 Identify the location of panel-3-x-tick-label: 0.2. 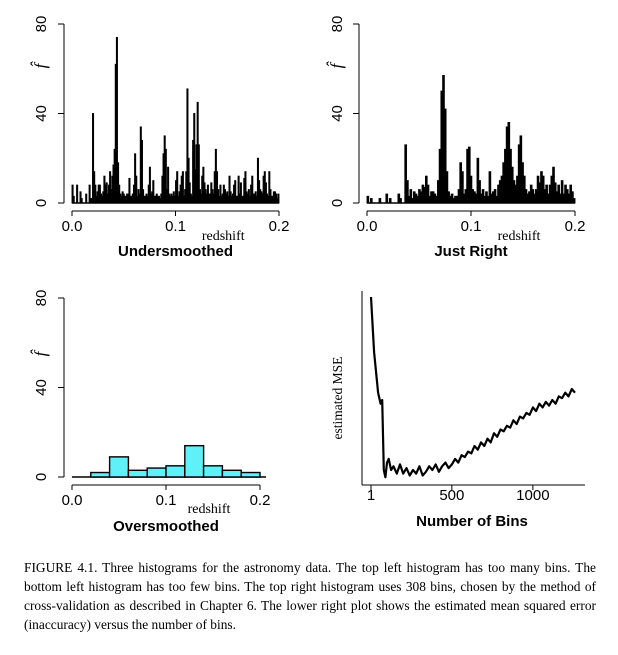
(260, 500).